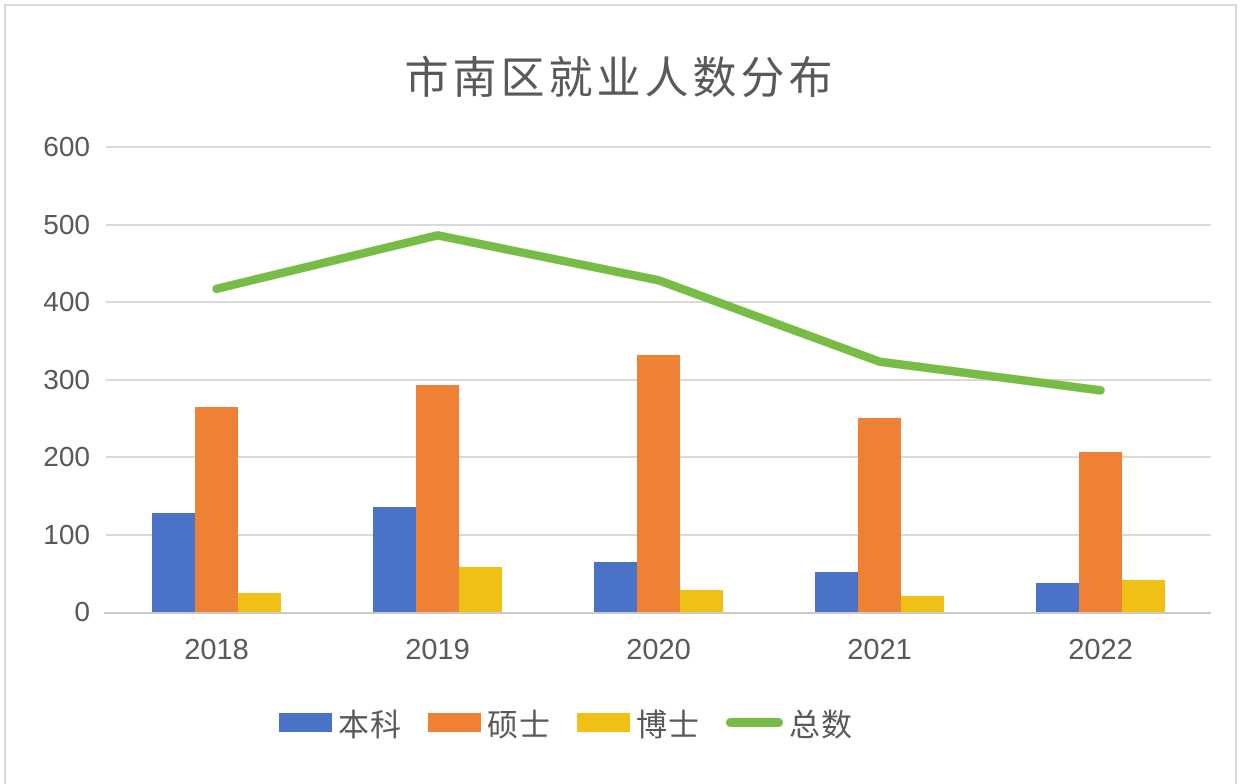 The width and height of the screenshot is (1246, 784). I want to click on legend-label-total: 总数, so click(821, 725).